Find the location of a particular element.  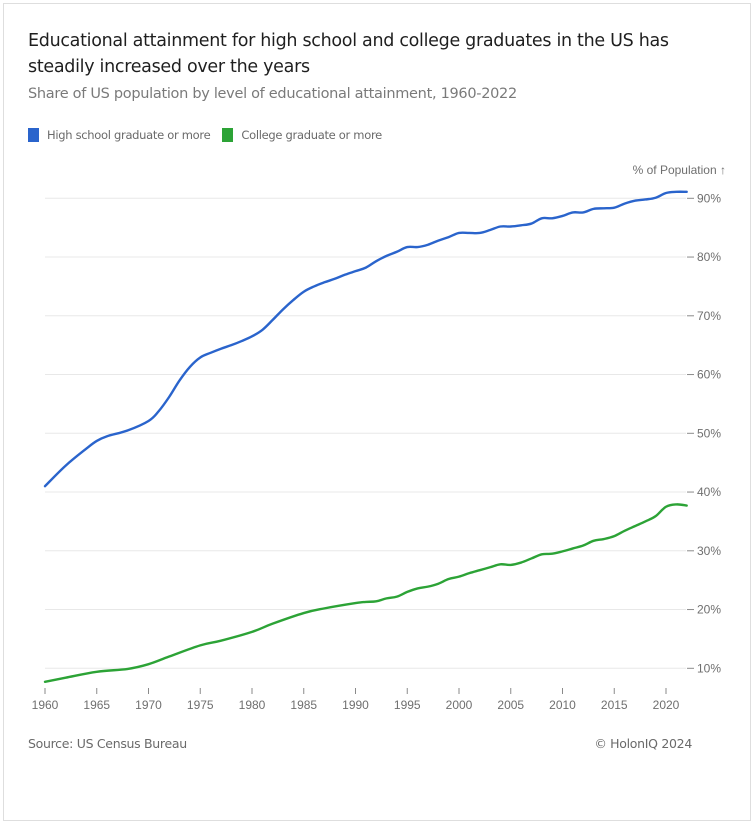

y-tick-label-80: 80% is located at coordinates (709, 257).